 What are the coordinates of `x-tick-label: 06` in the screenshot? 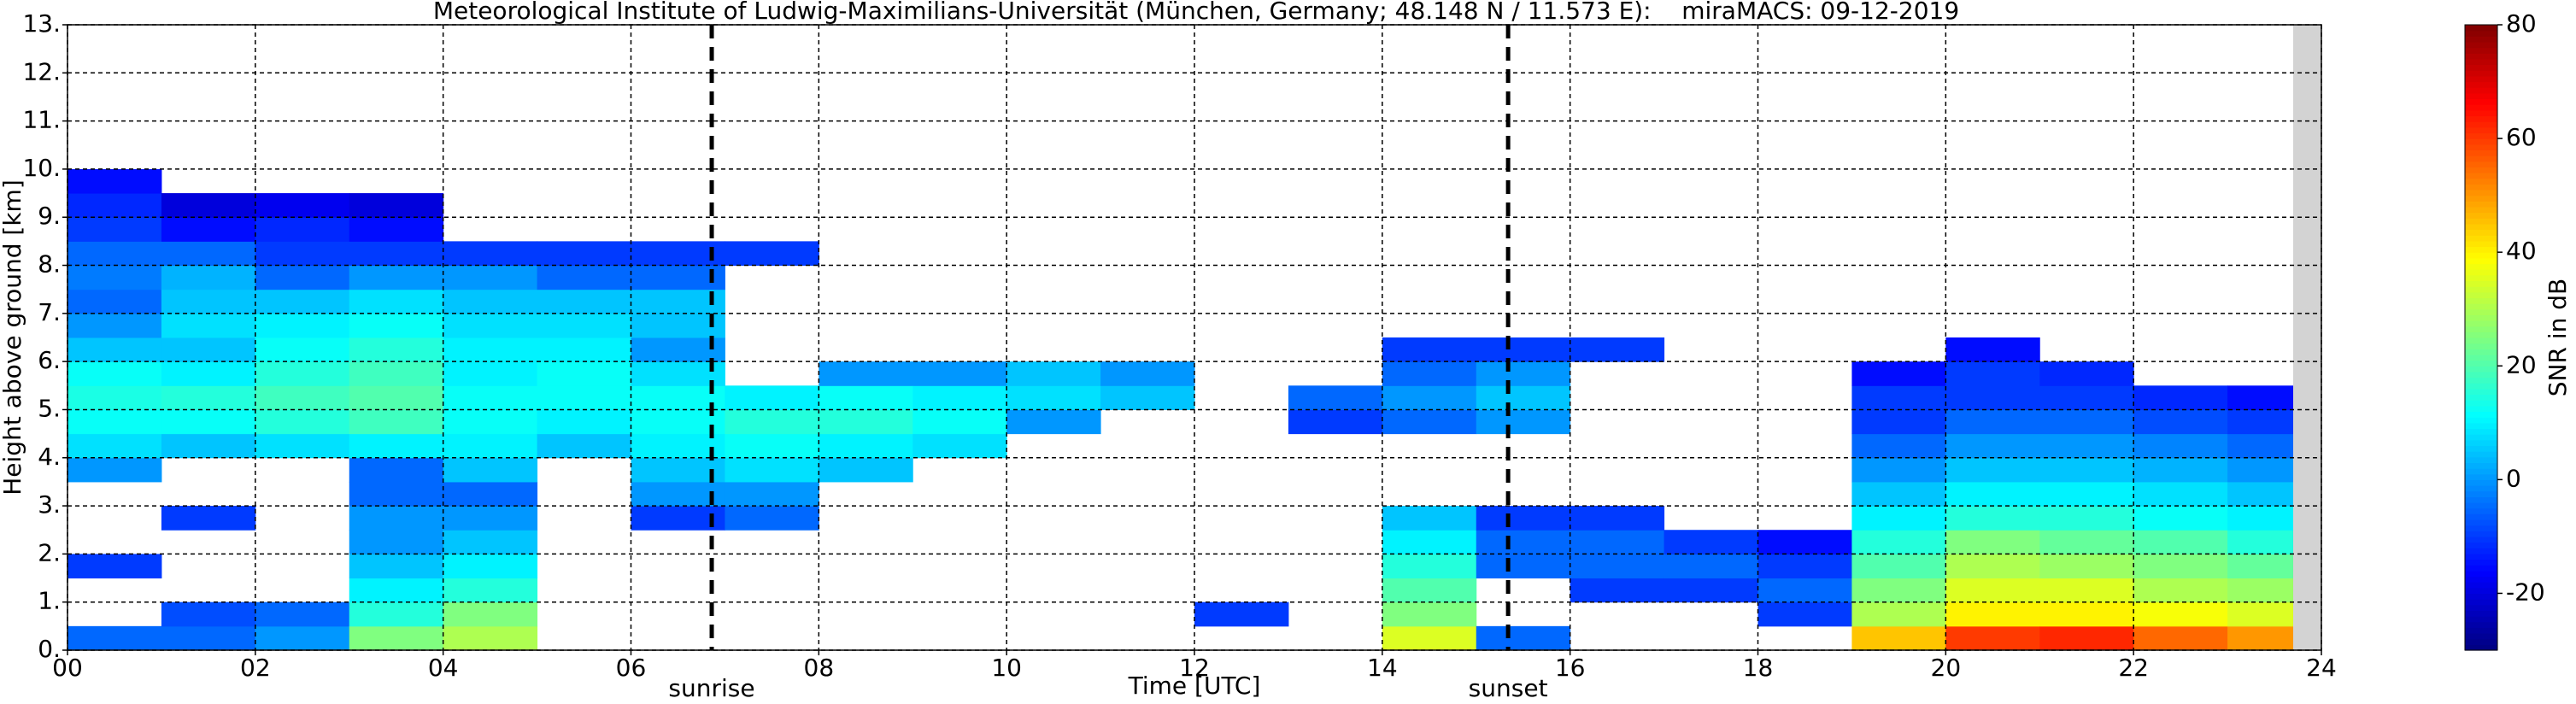 It's located at (631, 668).